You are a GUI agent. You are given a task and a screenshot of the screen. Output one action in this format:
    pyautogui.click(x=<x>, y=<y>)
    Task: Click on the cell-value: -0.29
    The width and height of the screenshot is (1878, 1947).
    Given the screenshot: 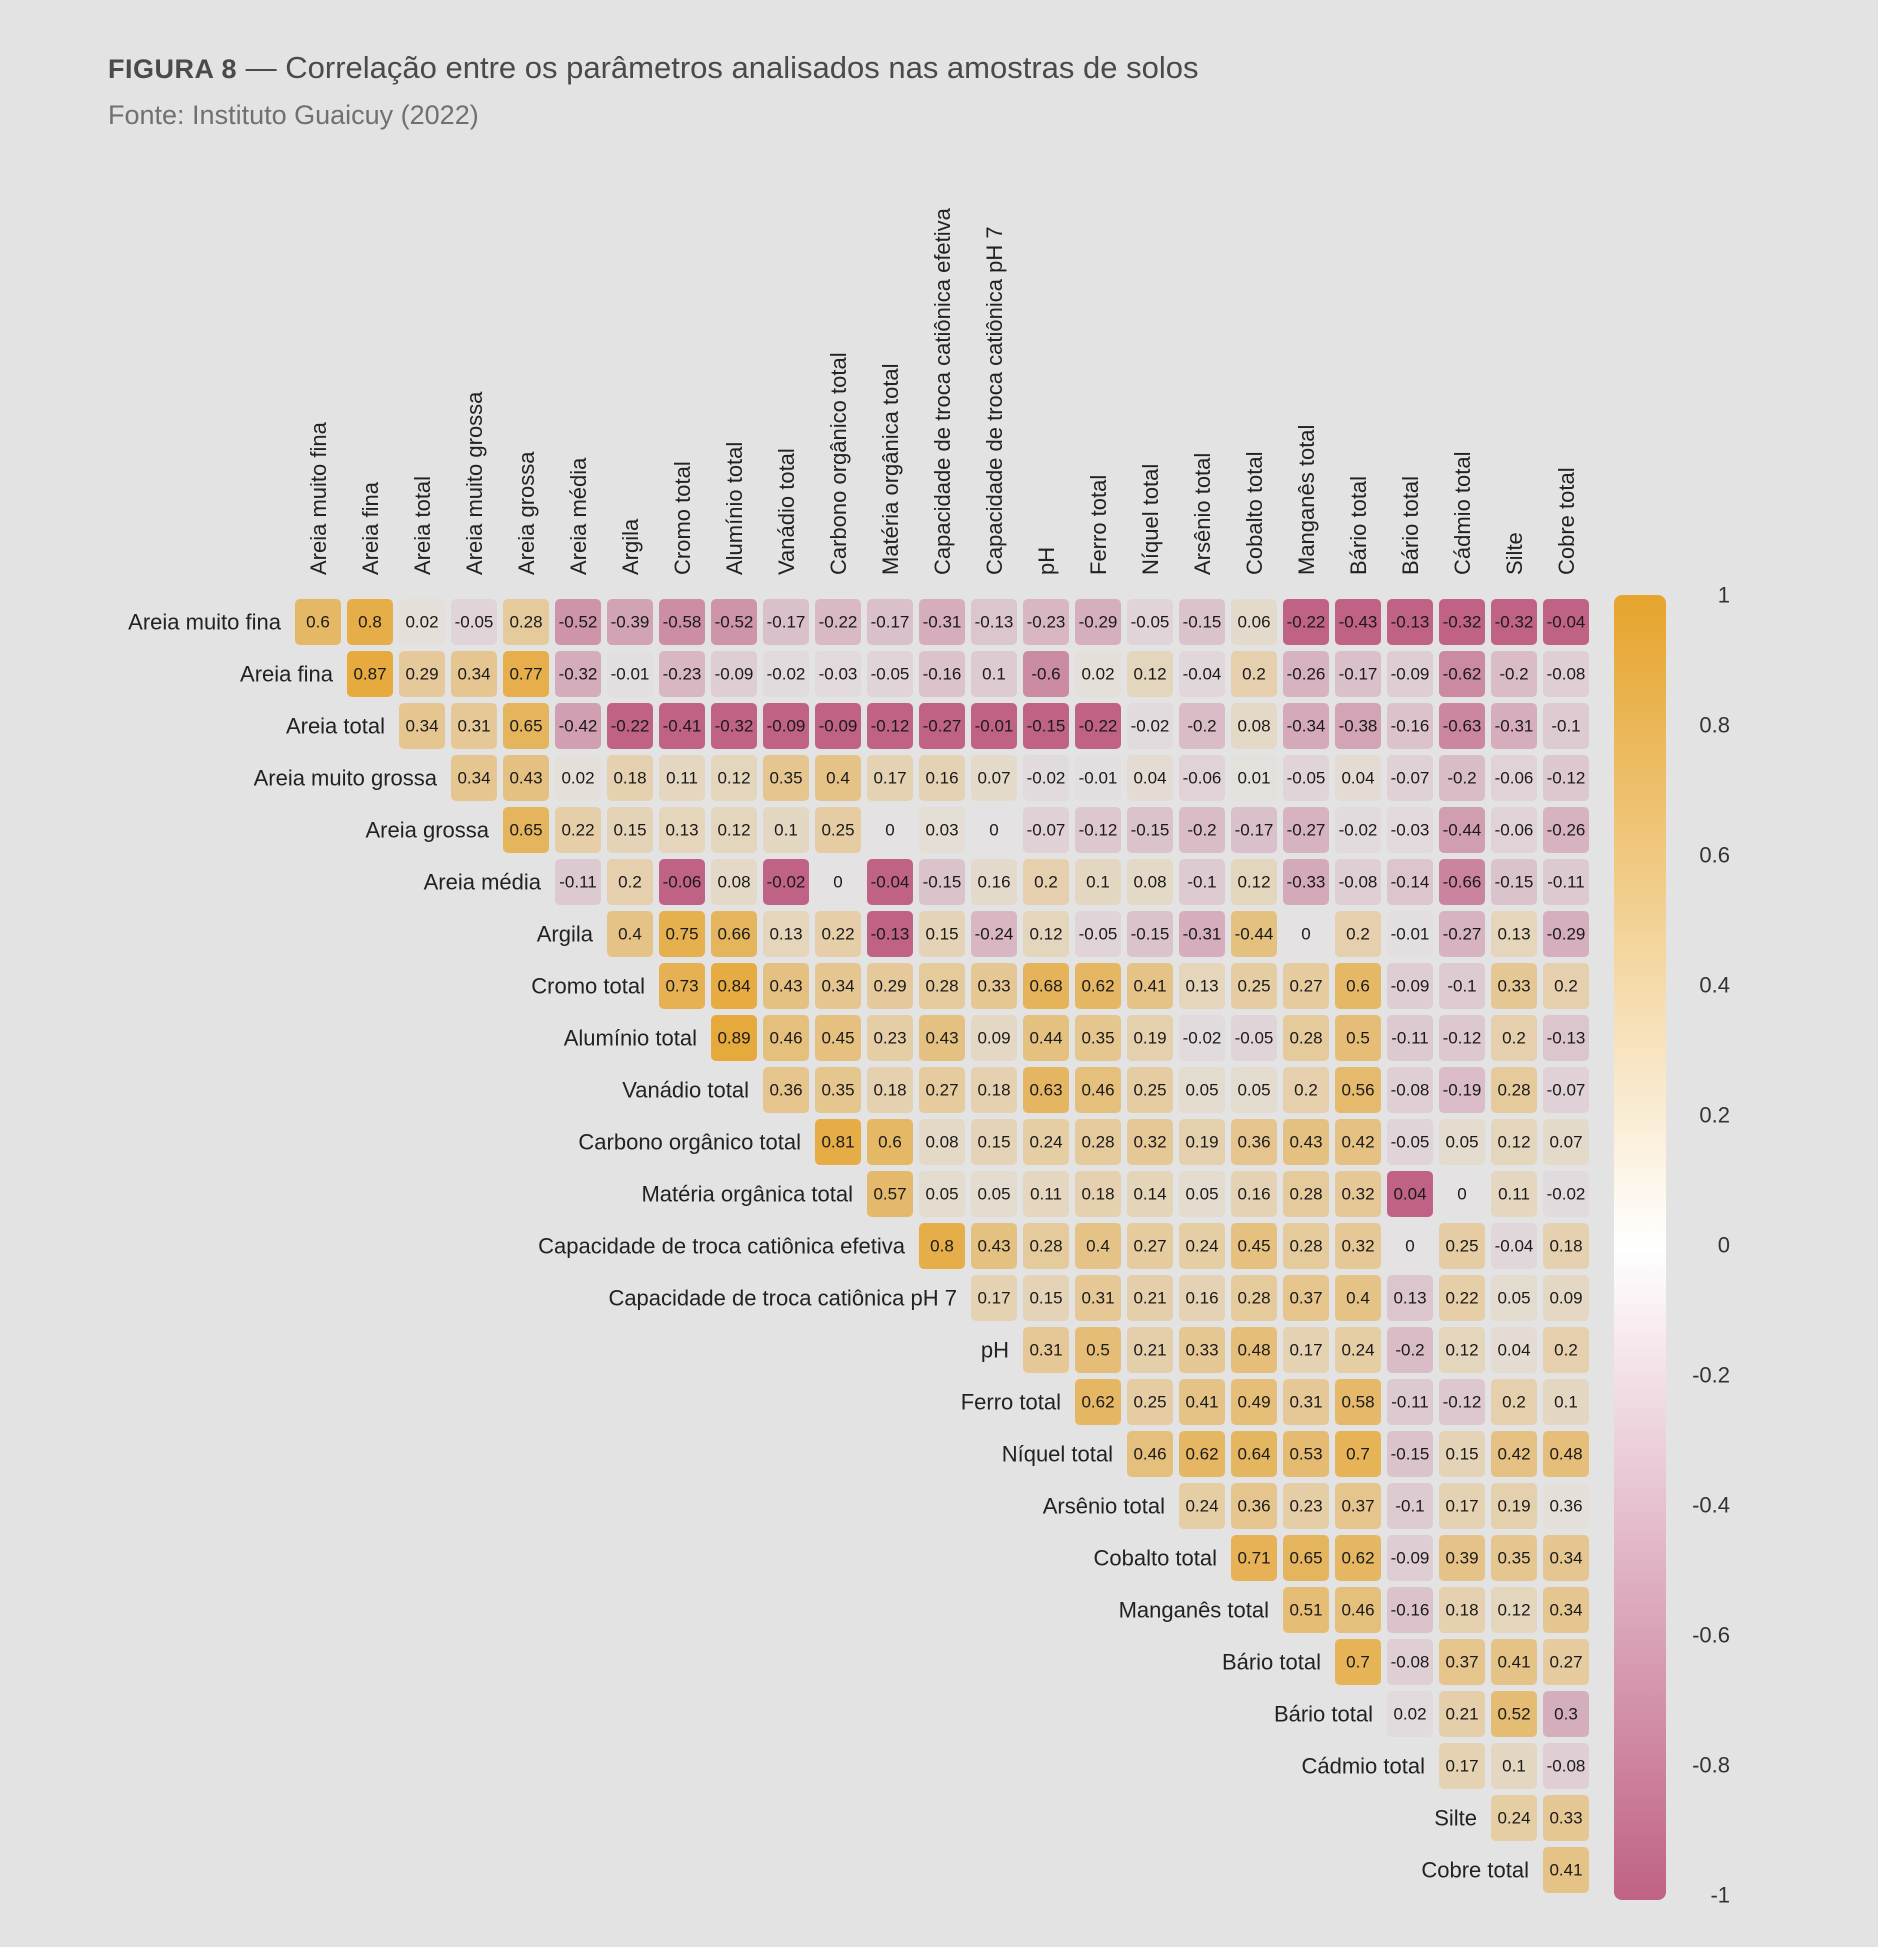 What is the action you would take?
    pyautogui.click(x=1566, y=934)
    